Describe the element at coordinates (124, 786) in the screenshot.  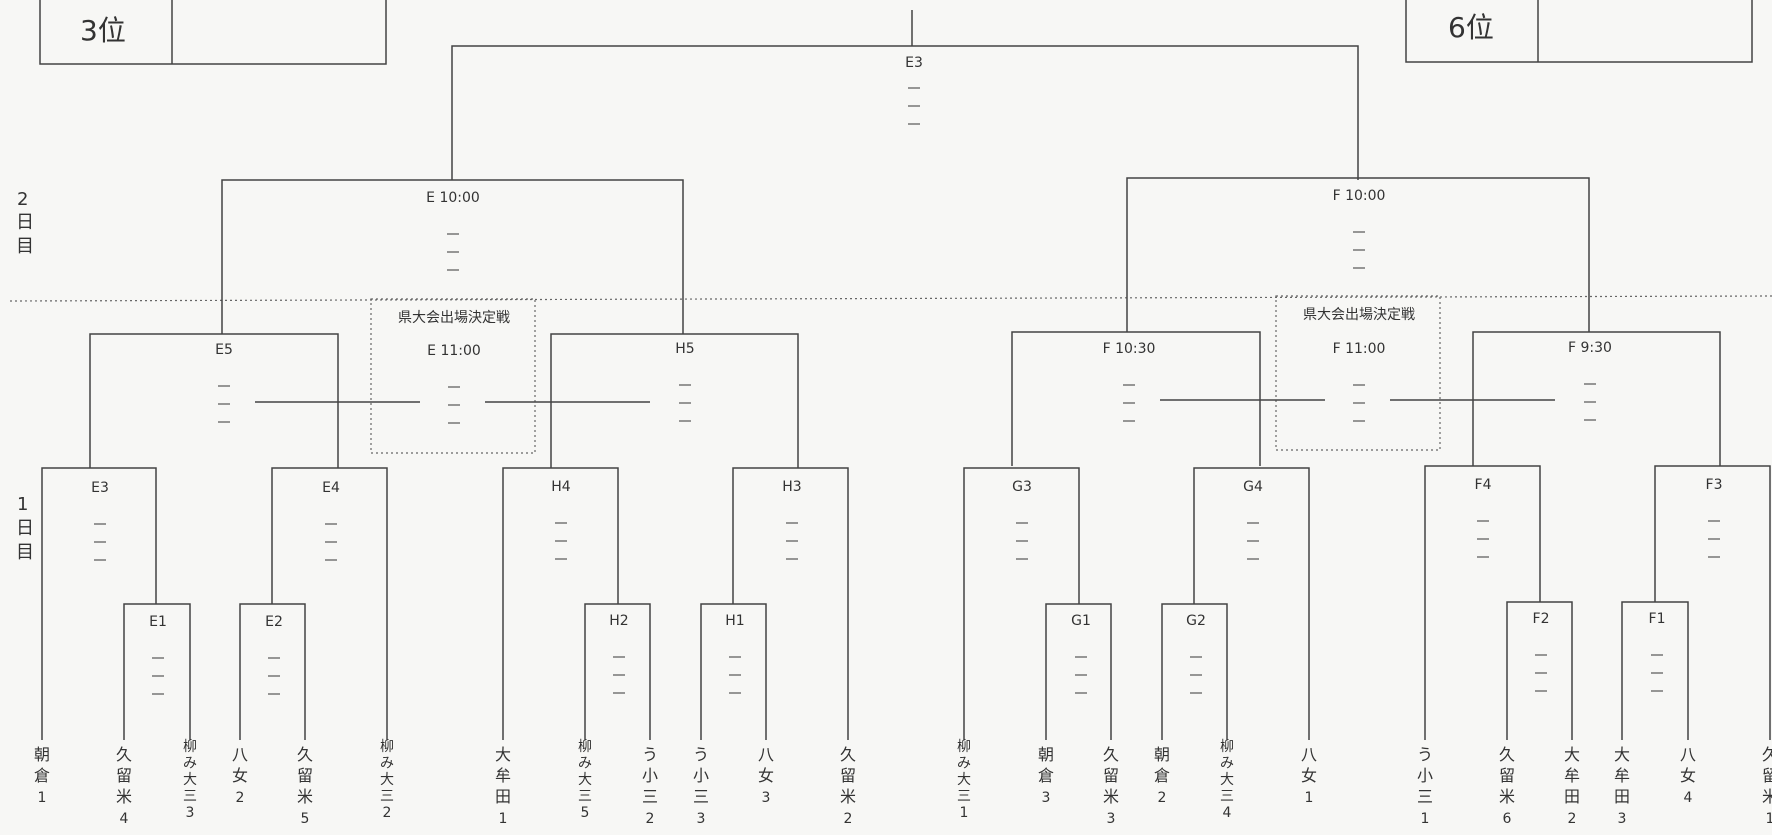
I see `team-label: 久留米 4` at that location.